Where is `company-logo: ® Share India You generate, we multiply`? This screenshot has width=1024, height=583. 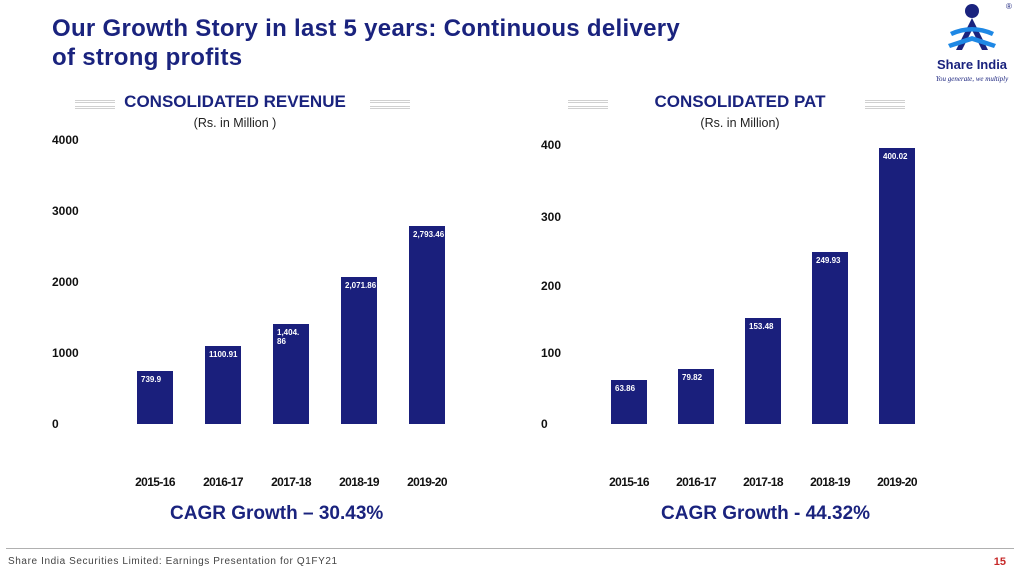 company-logo: ® Share India You generate, we multiply is located at coordinates (972, 48).